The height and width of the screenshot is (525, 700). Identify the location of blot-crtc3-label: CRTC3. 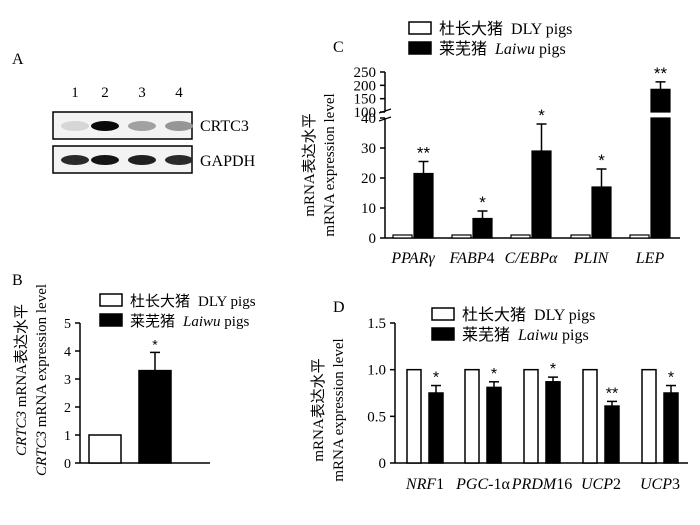
(224, 126).